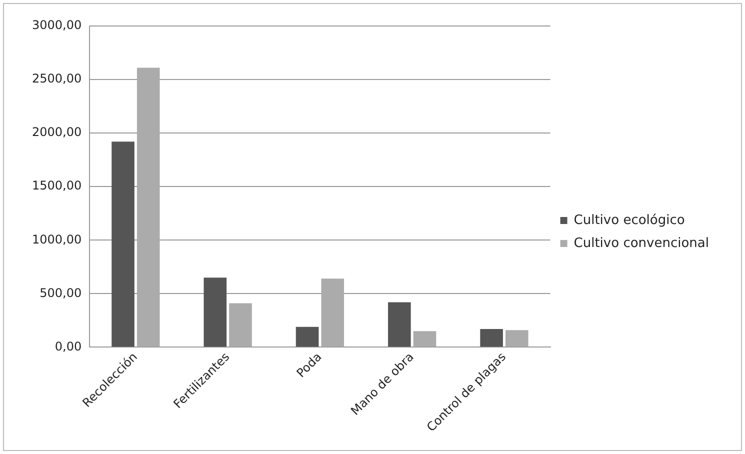 The image size is (745, 454). What do you see at coordinates (57, 25) in the screenshot?
I see `y-tick-label: 3000,00` at bounding box center [57, 25].